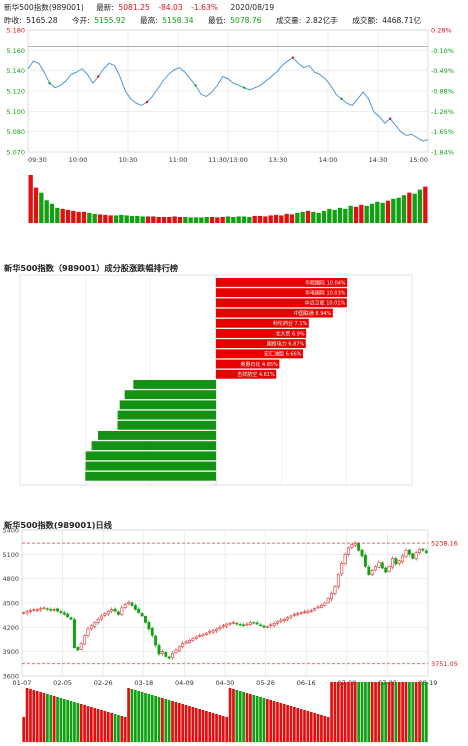 The height and width of the screenshot is (746, 468). What do you see at coordinates (103, 683) in the screenshot?
I see `kline-date-tick: 02-26` at bounding box center [103, 683].